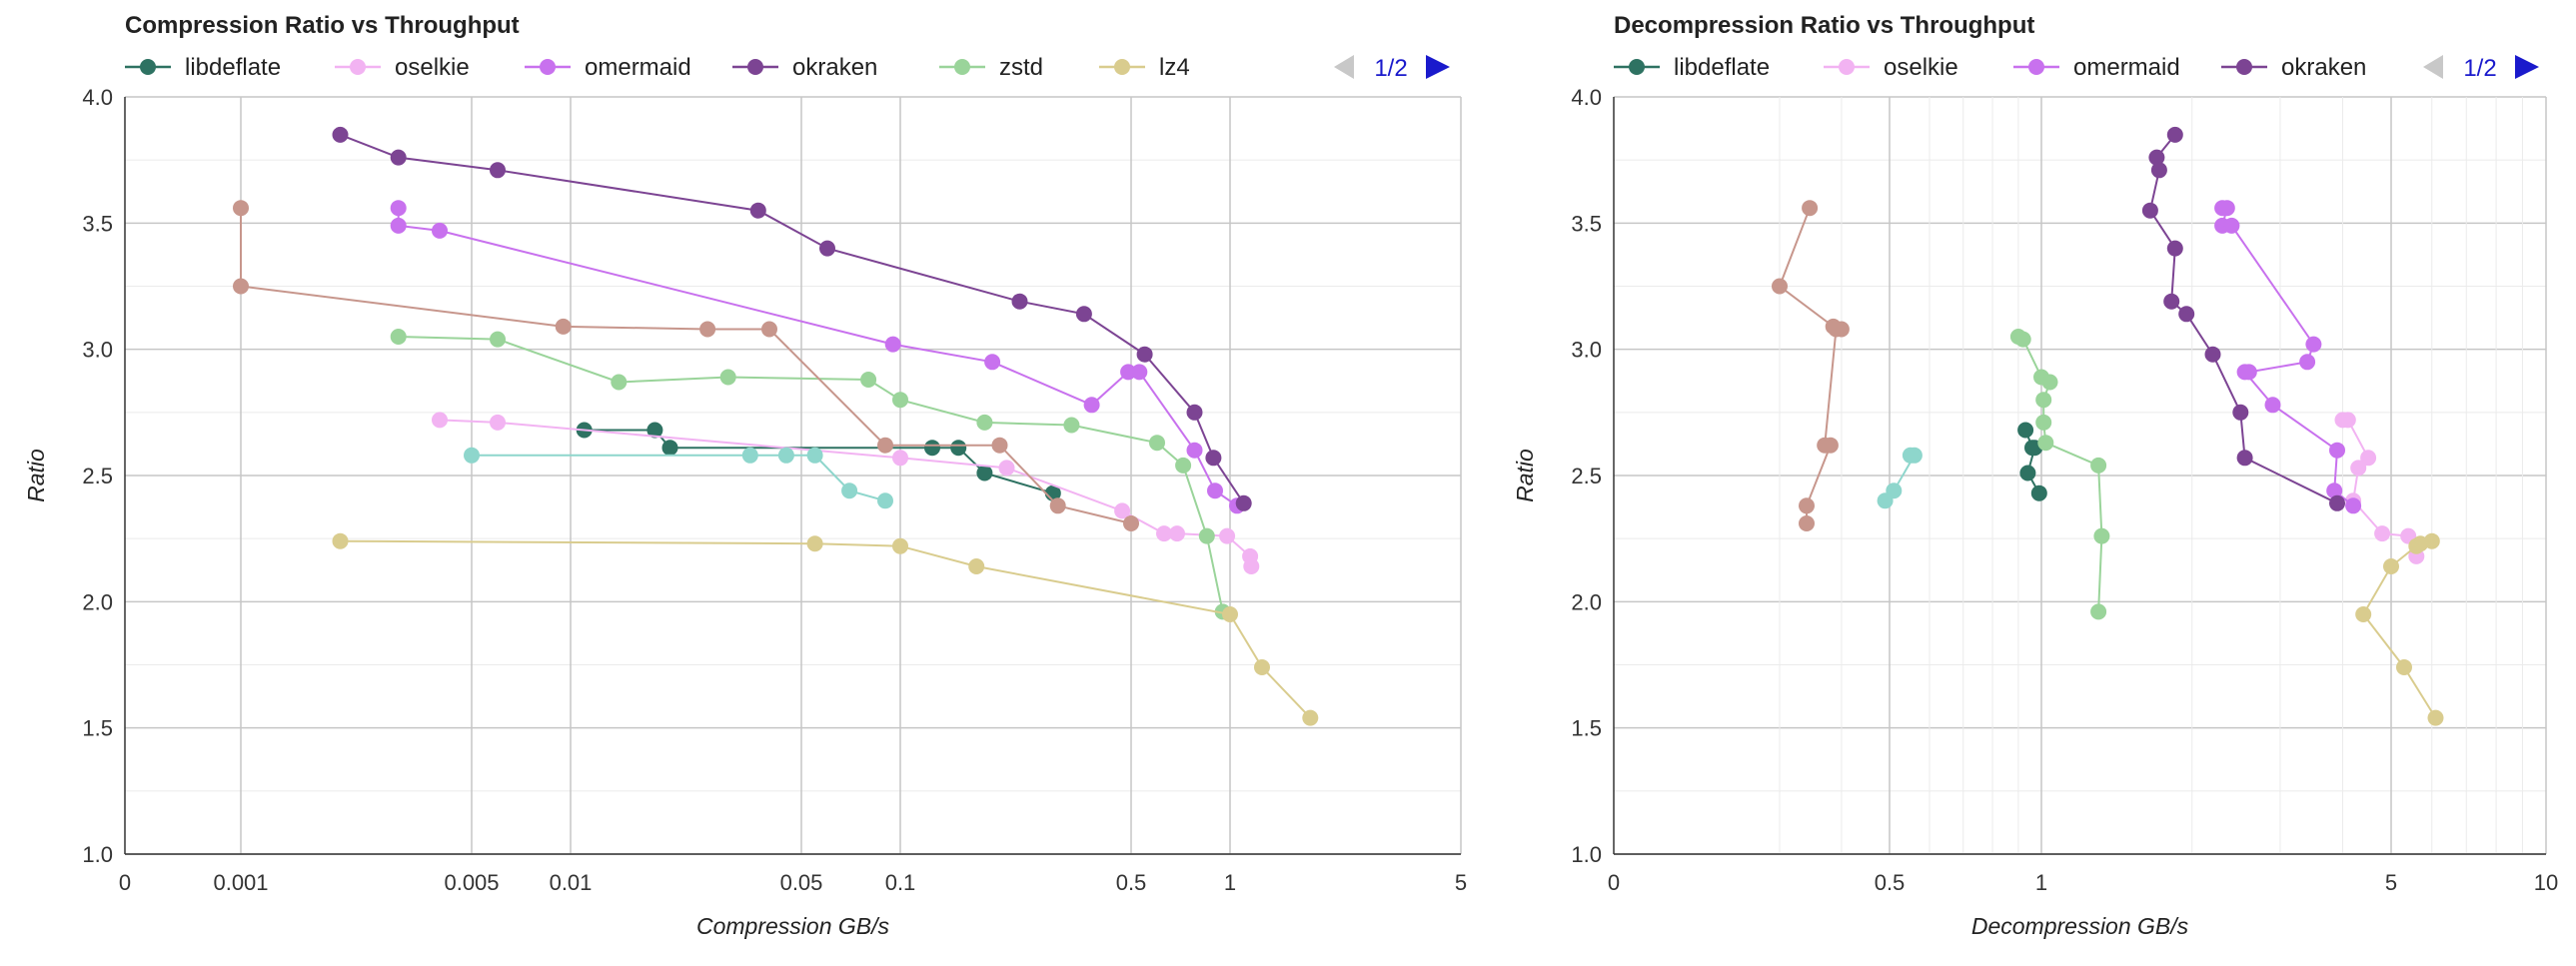 The width and height of the screenshot is (2576, 966). I want to click on legend-item-libdeflate: libdeflate, so click(1692, 67).